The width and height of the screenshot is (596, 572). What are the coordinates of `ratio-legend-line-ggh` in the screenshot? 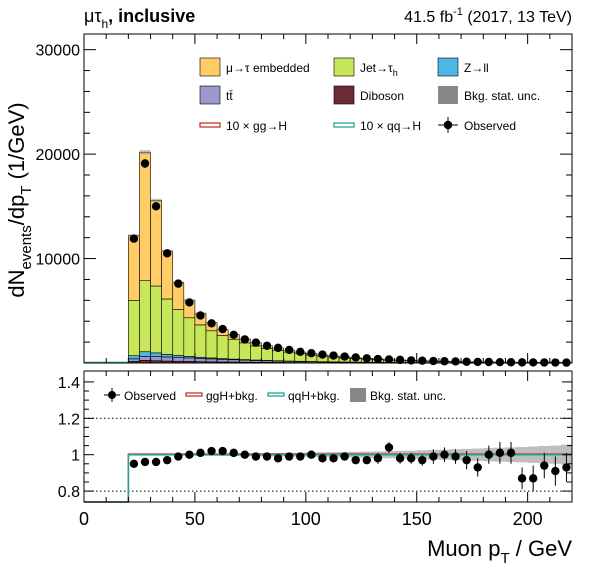 It's located at (194, 394).